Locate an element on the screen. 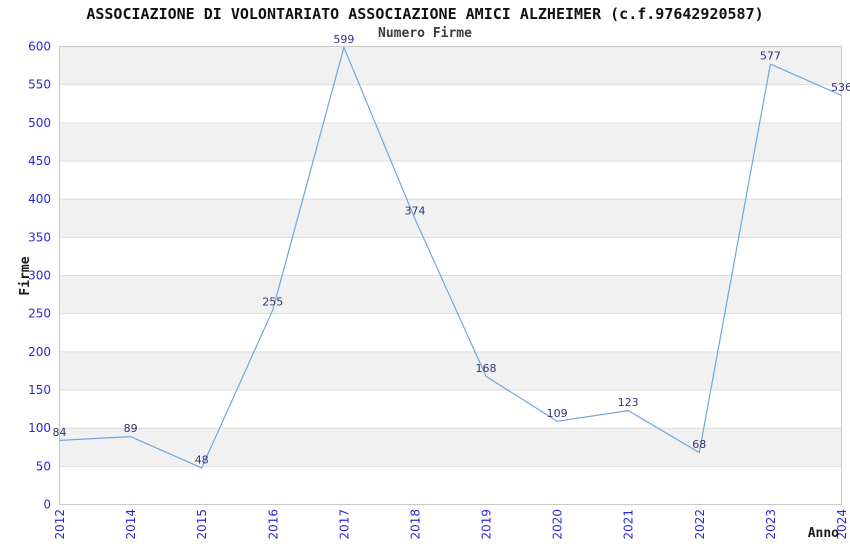 The image size is (850, 550). data-point-label: 89 is located at coordinates (131, 428).